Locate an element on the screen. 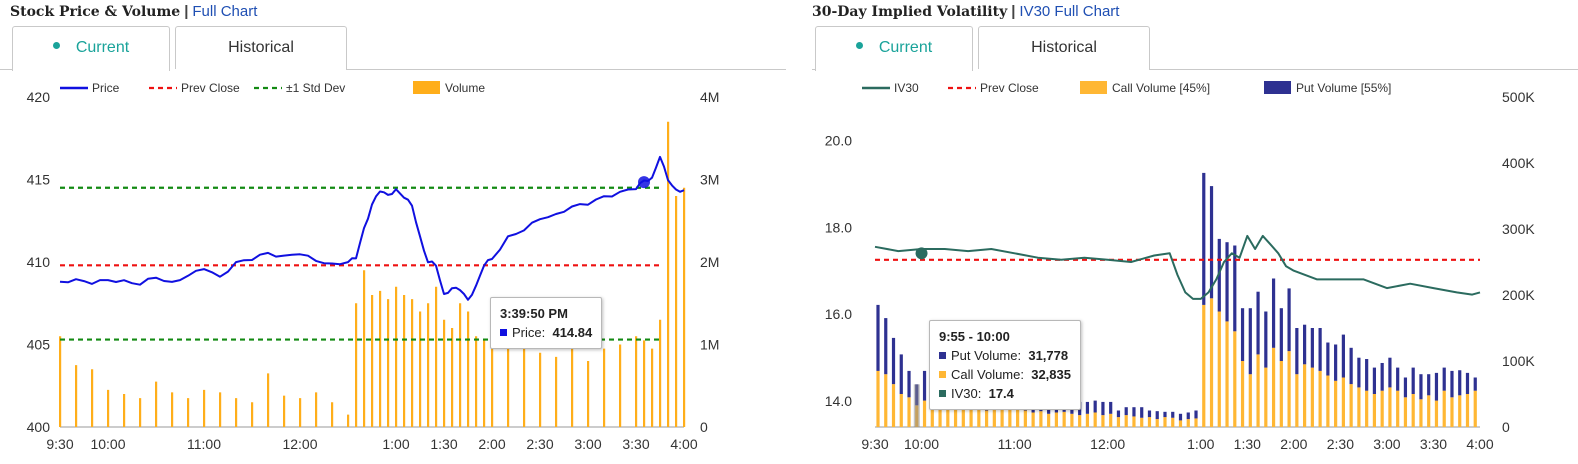 The width and height of the screenshot is (1578, 464). iv30-full-chart-link: IV30 Full Chart is located at coordinates (1069, 11).